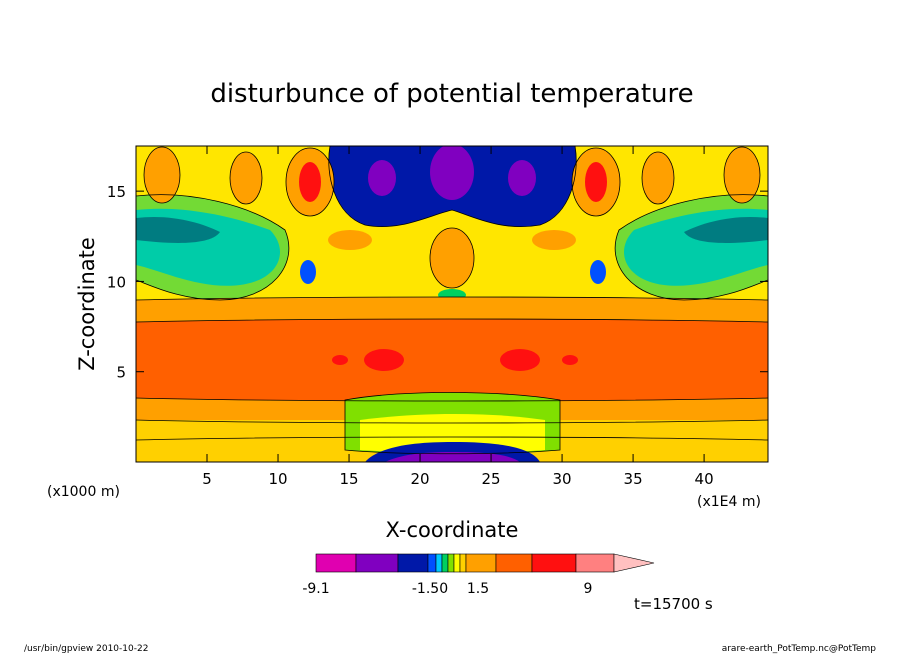 The height and width of the screenshot is (654, 904). I want to click on field-mid-orange-center, so click(452, 258).